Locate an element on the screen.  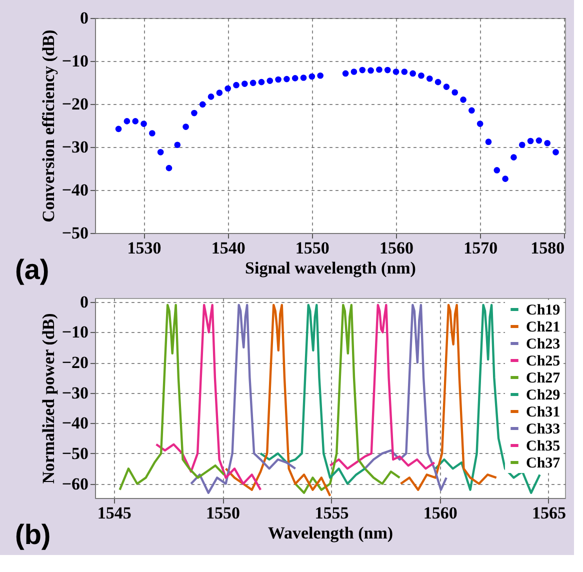
legend-label: Ch23 is located at coordinates (543, 344).